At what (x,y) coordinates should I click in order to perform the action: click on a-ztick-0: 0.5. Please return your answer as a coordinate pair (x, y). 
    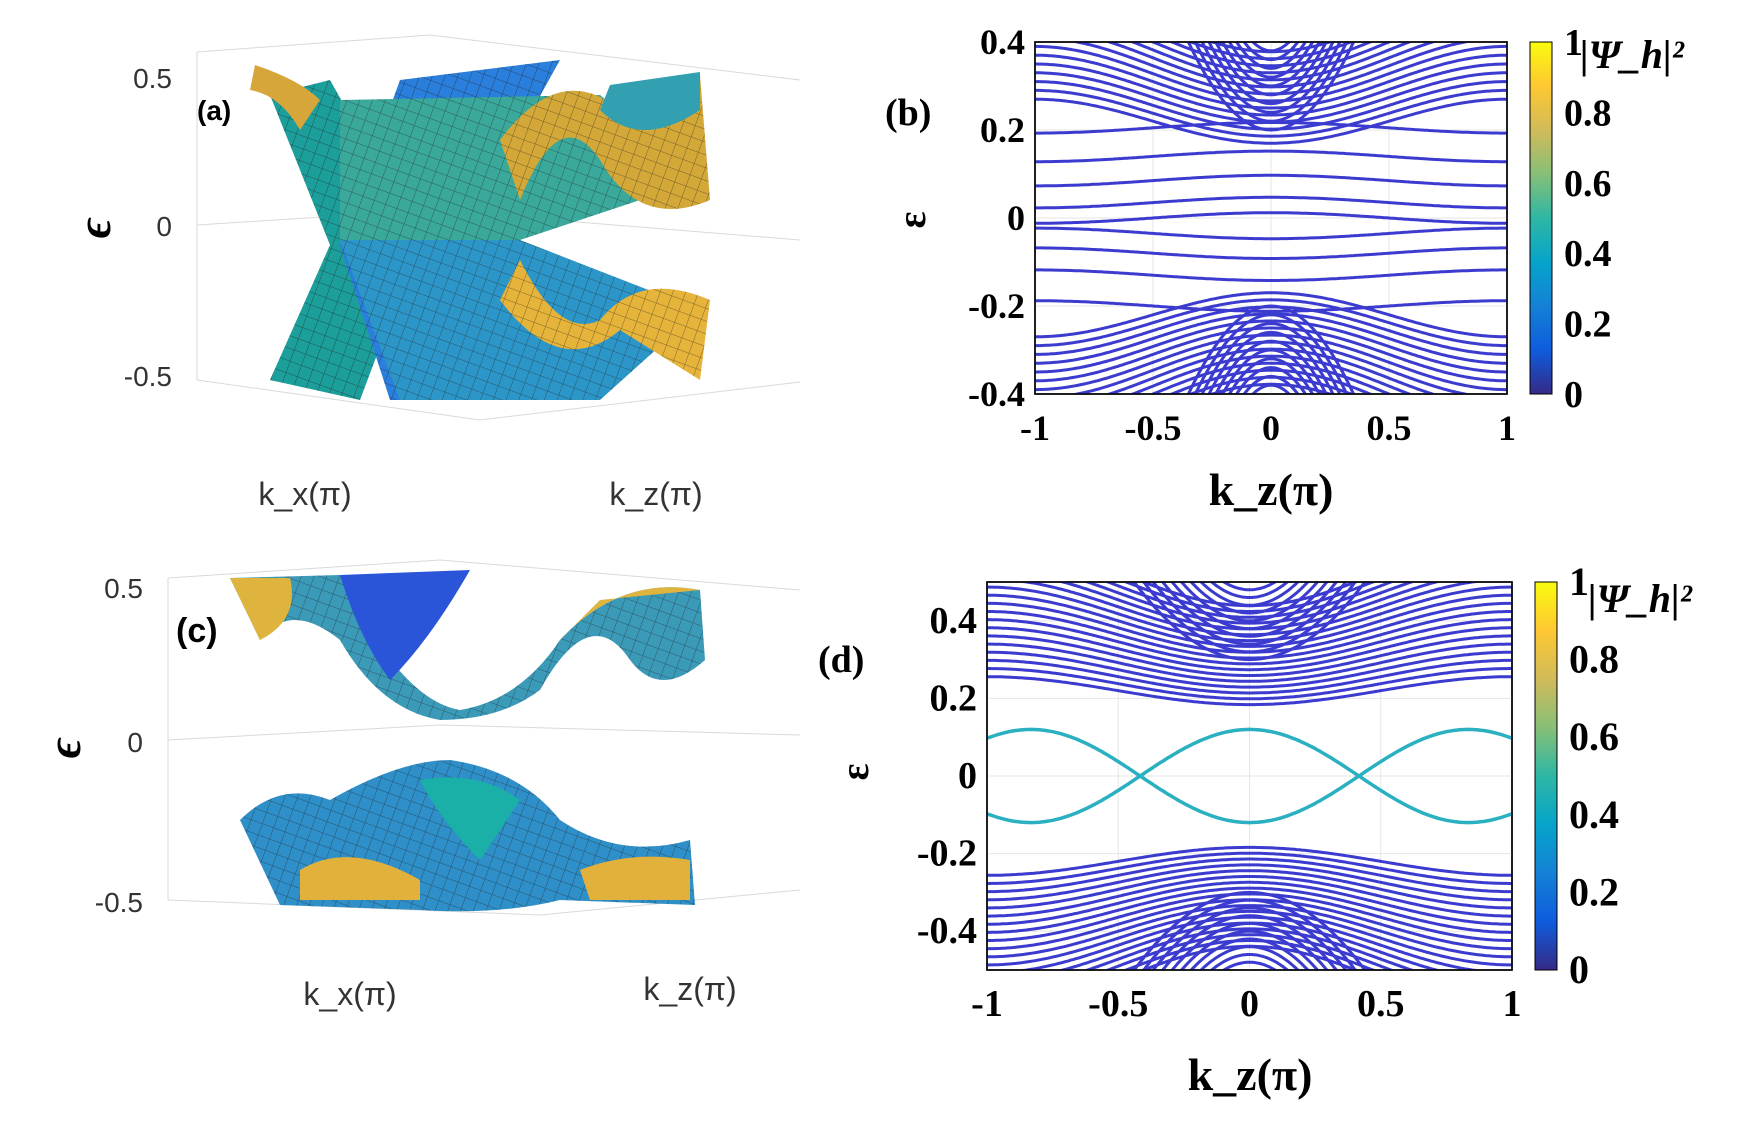
    Looking at the image, I should click on (152, 78).